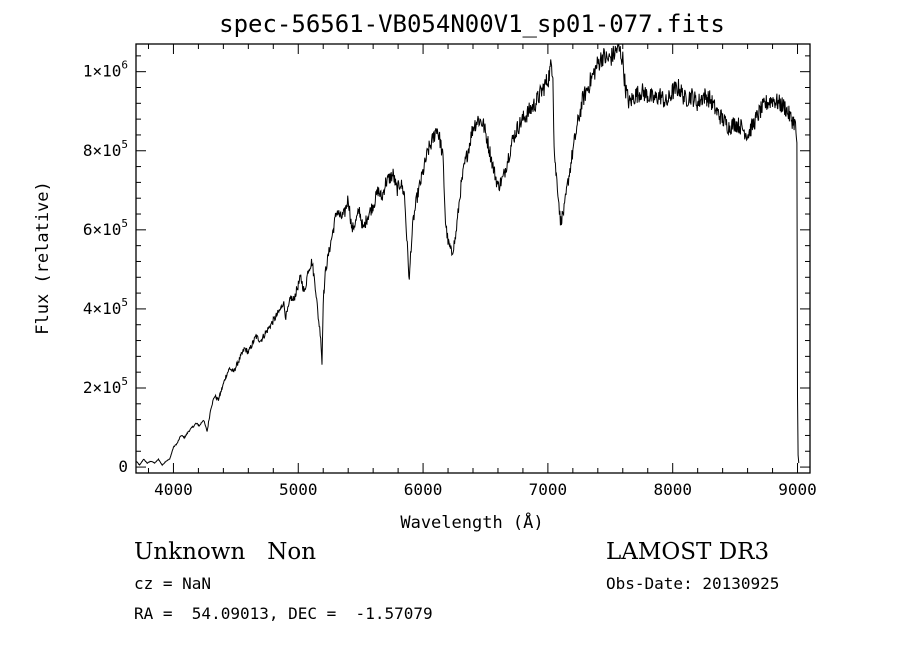 This screenshot has width=900, height=649. Describe the element at coordinates (472, 24) in the screenshot. I see `chart-title: spec-56561-VB054N00V1_sp01-077.fits` at that location.